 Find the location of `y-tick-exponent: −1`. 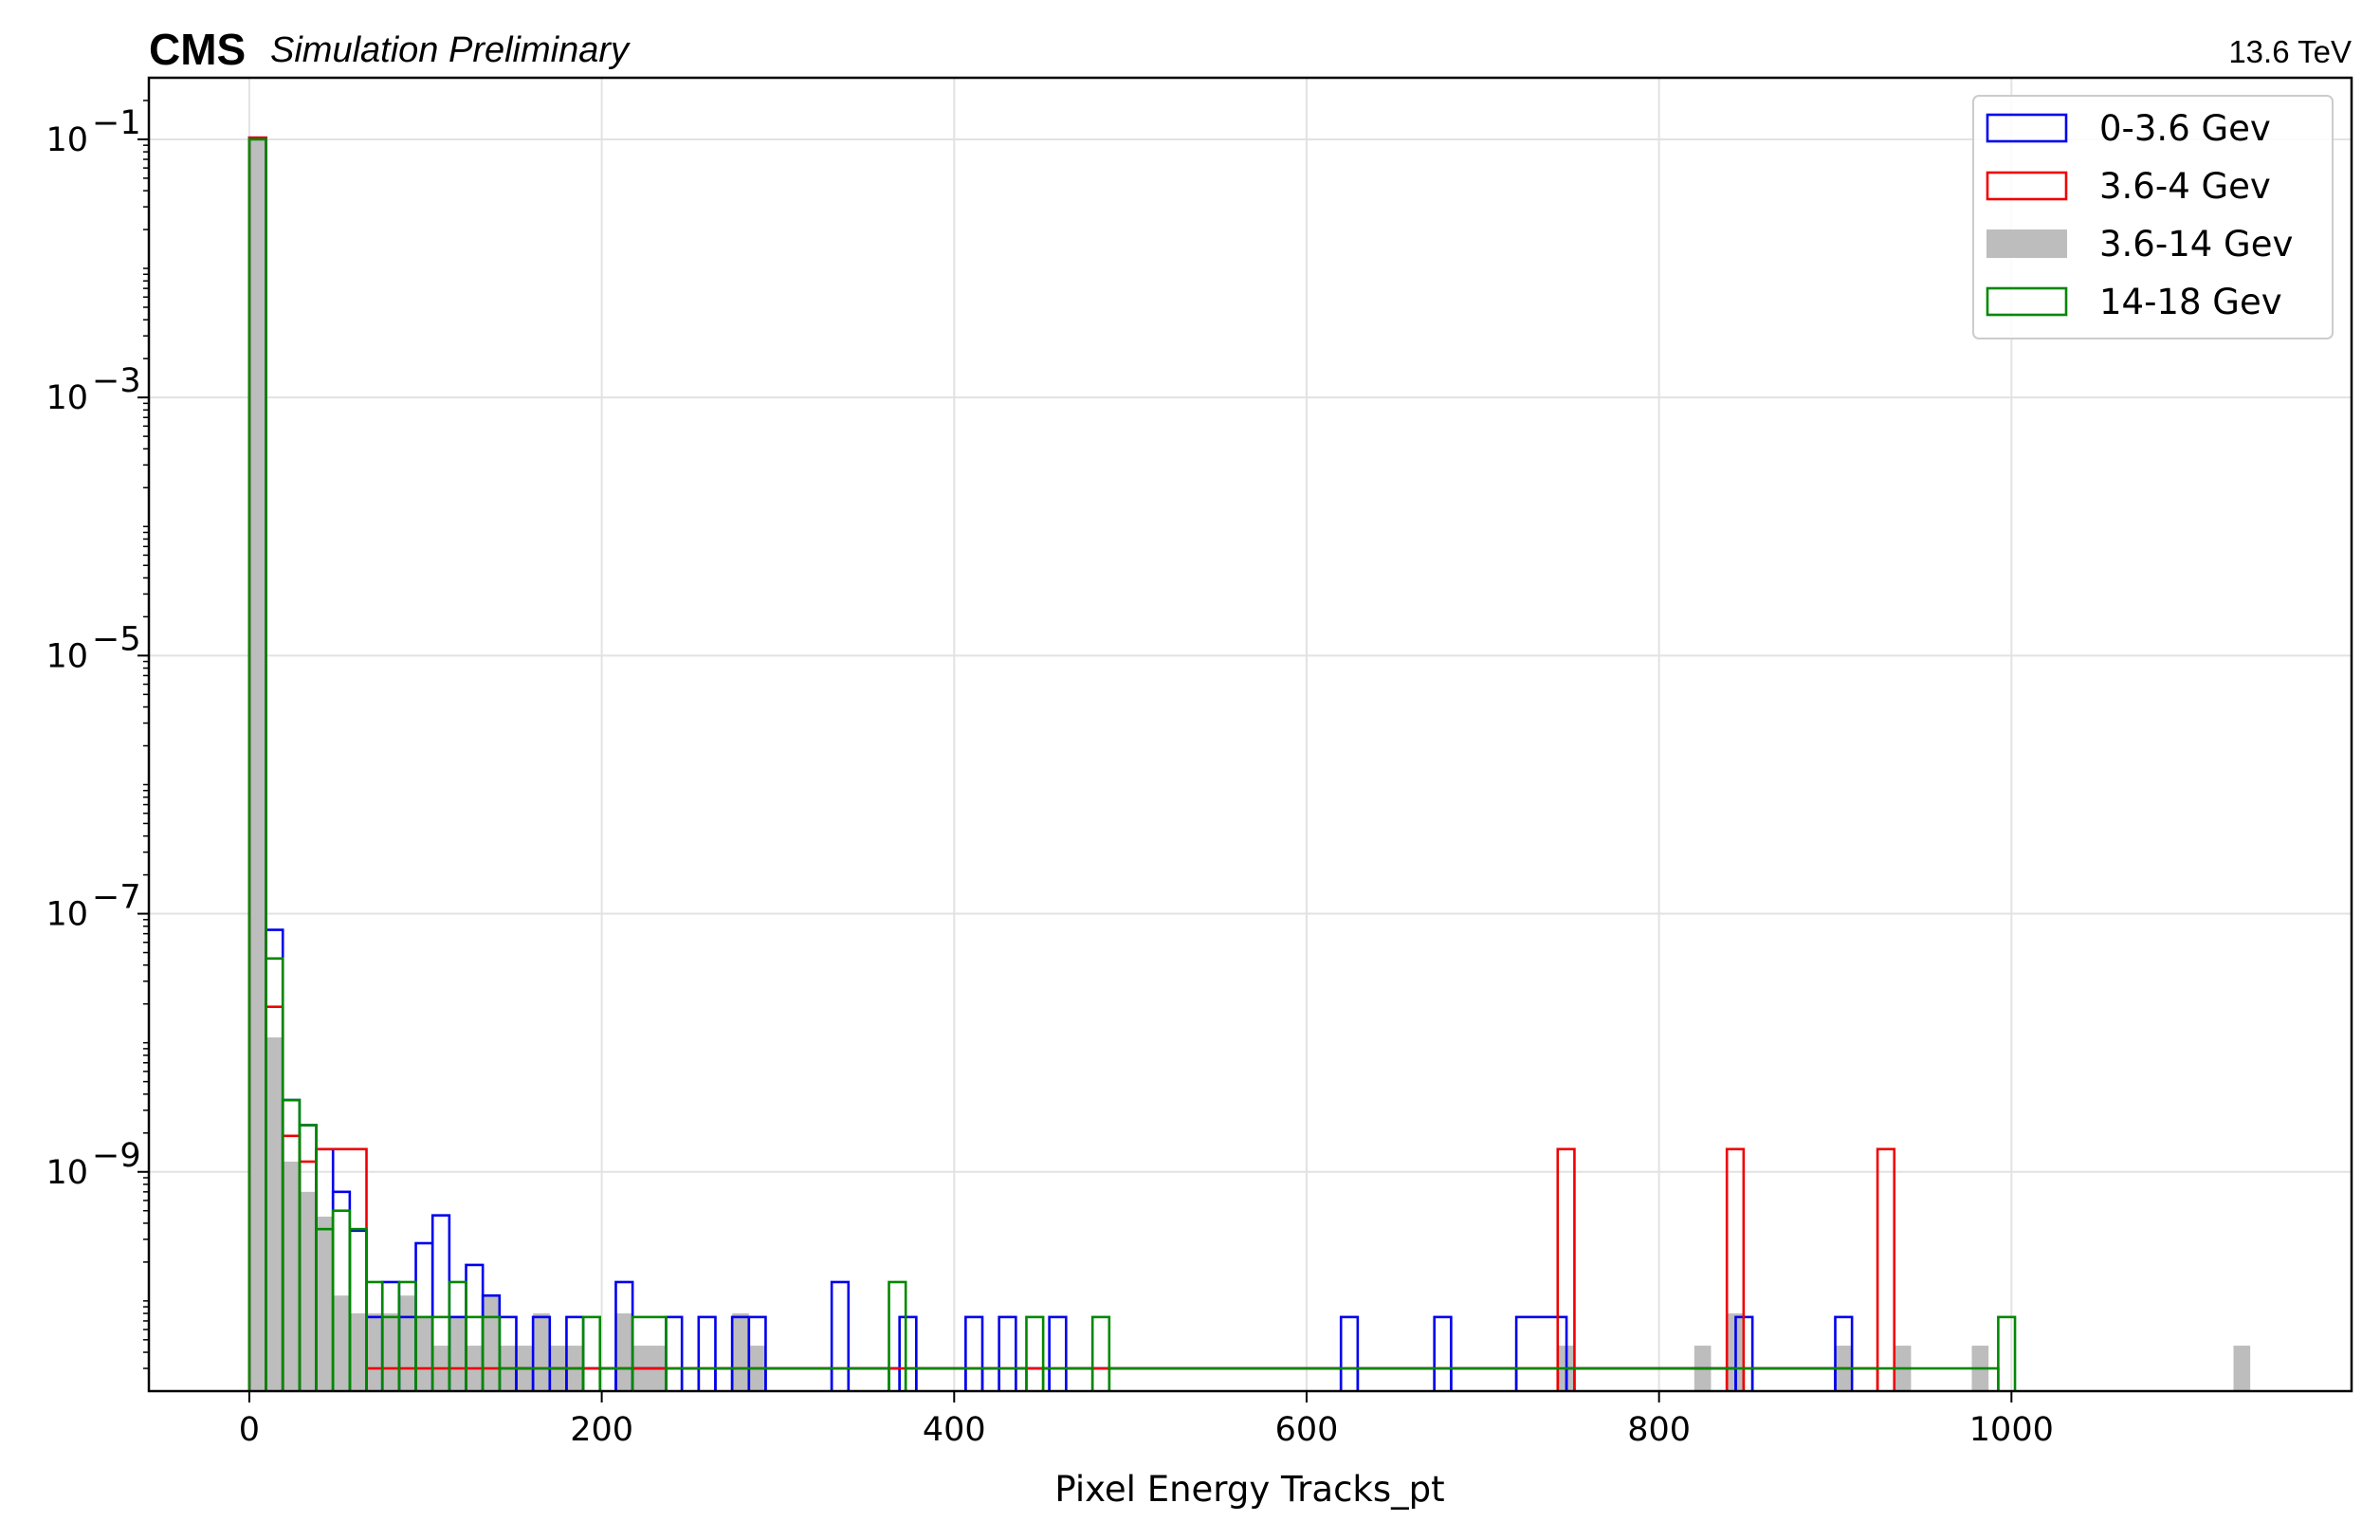

y-tick-exponent: −1 is located at coordinates (117, 123).